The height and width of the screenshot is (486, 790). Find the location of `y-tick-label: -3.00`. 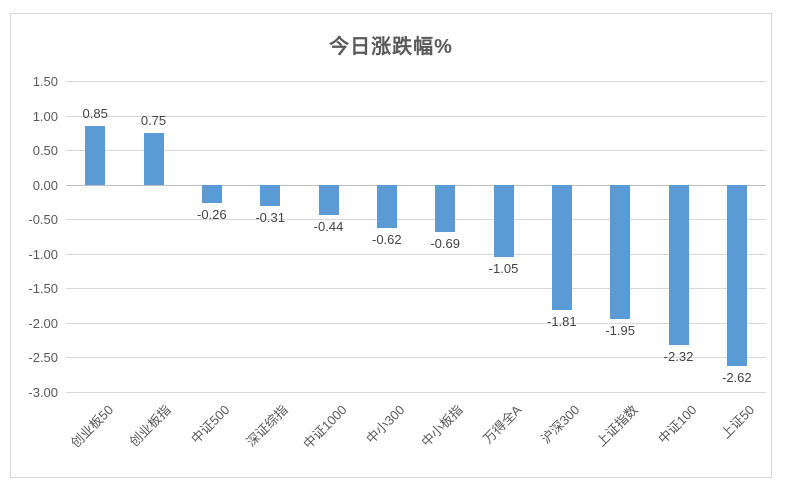

y-tick-label: -3.00 is located at coordinates (43, 392).